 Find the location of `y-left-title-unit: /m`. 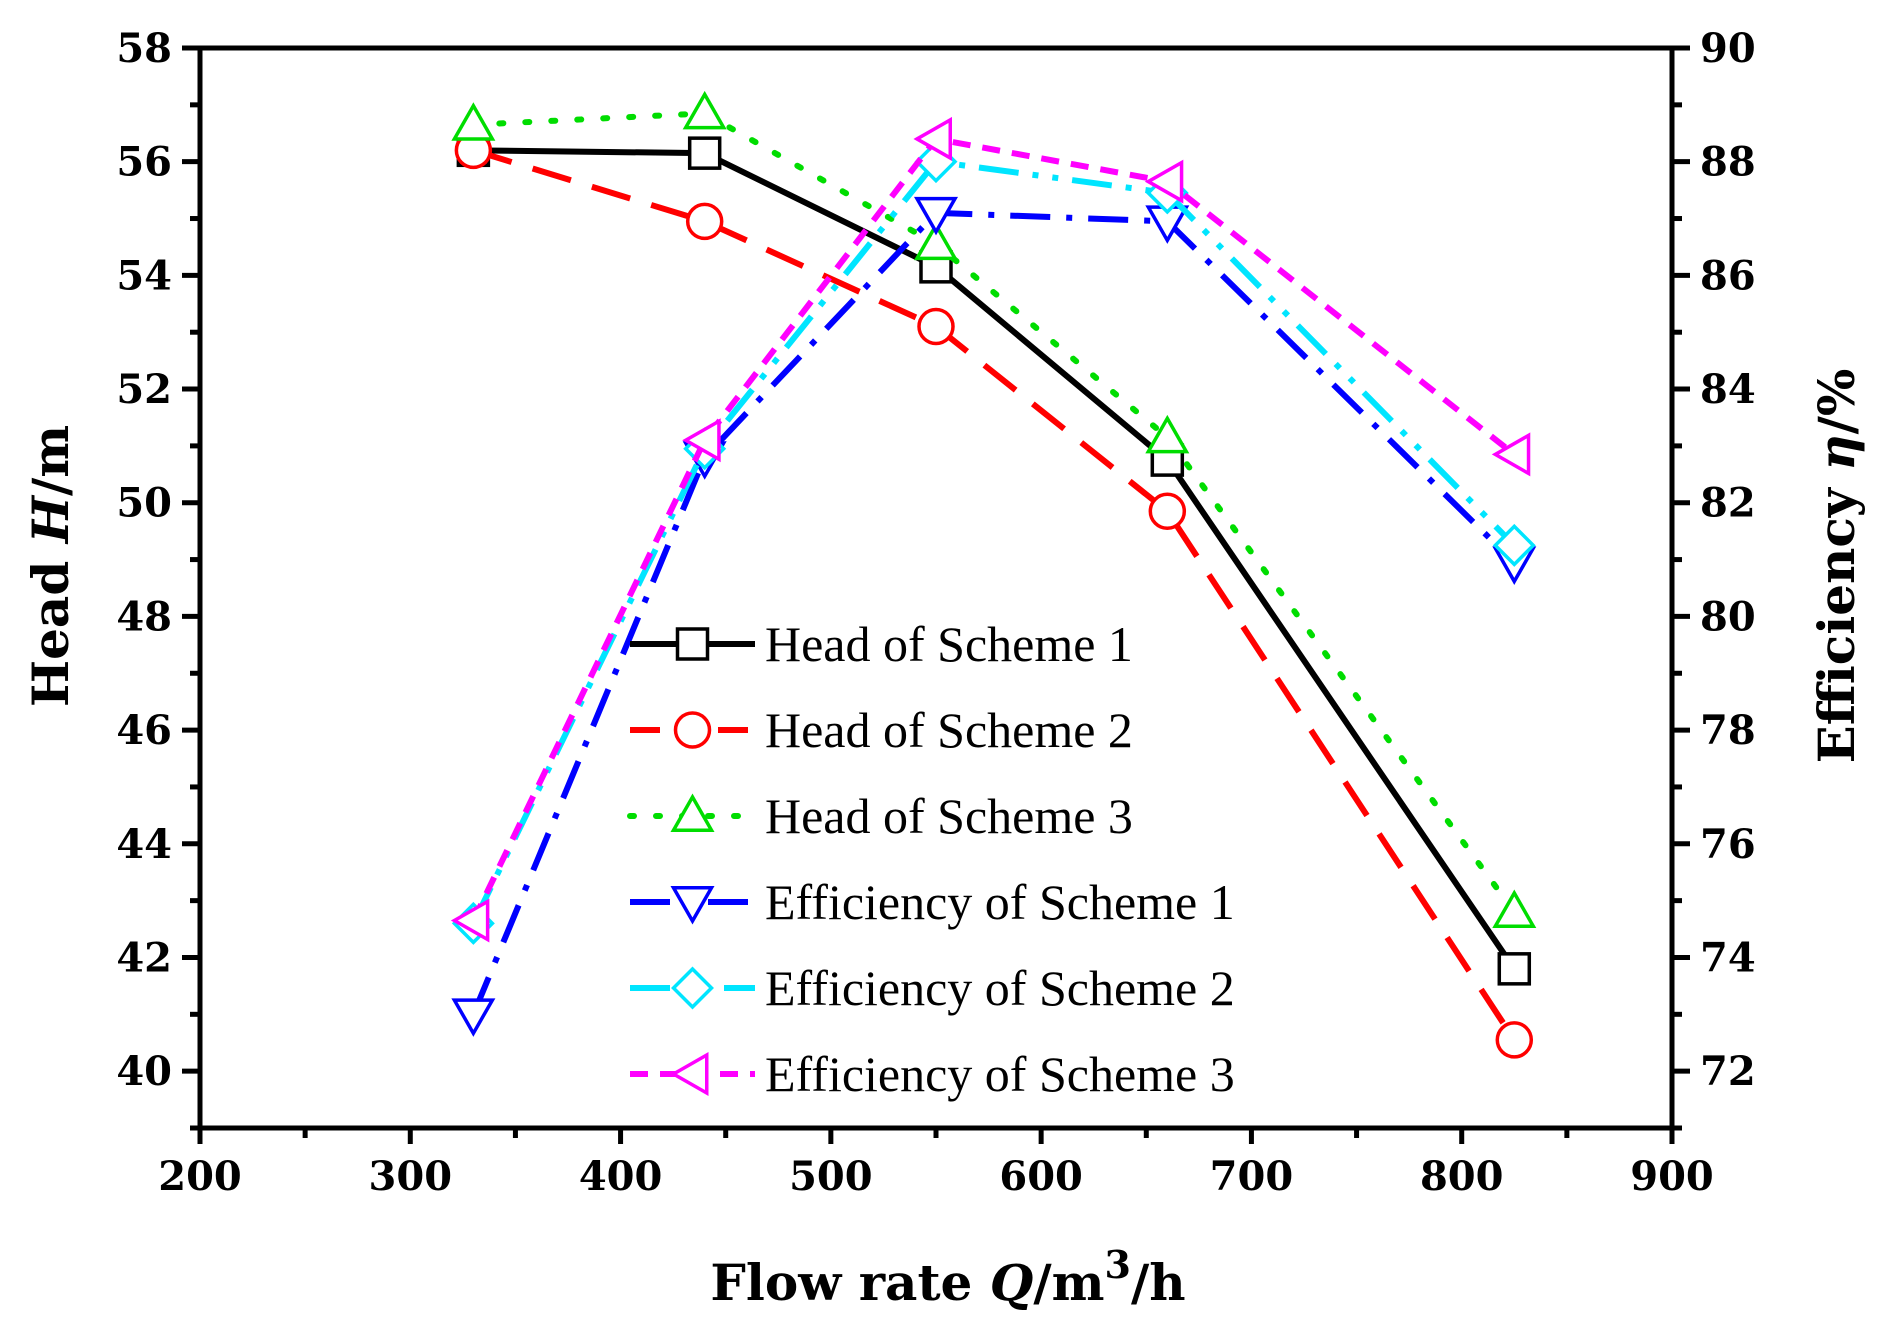

y-left-title-unit: /m is located at coordinates (50, 460).